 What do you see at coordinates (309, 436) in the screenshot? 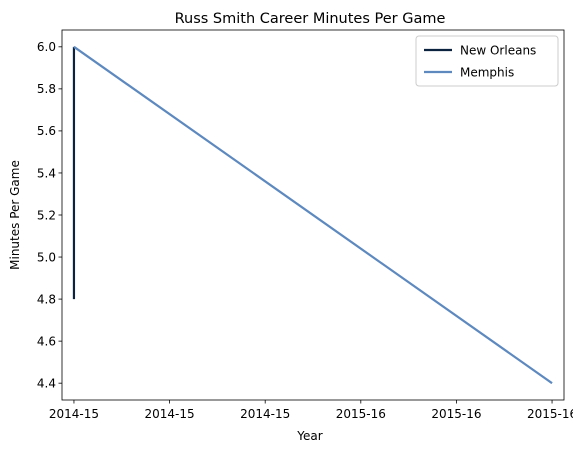
I see `x-axis-label: Year` at bounding box center [309, 436].